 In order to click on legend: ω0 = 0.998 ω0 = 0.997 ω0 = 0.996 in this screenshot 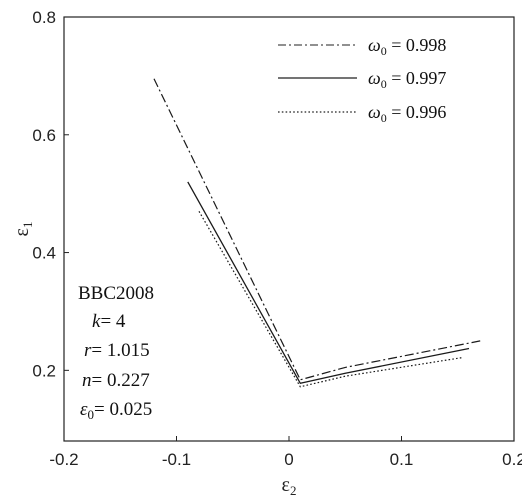, I will do `click(362, 80)`.